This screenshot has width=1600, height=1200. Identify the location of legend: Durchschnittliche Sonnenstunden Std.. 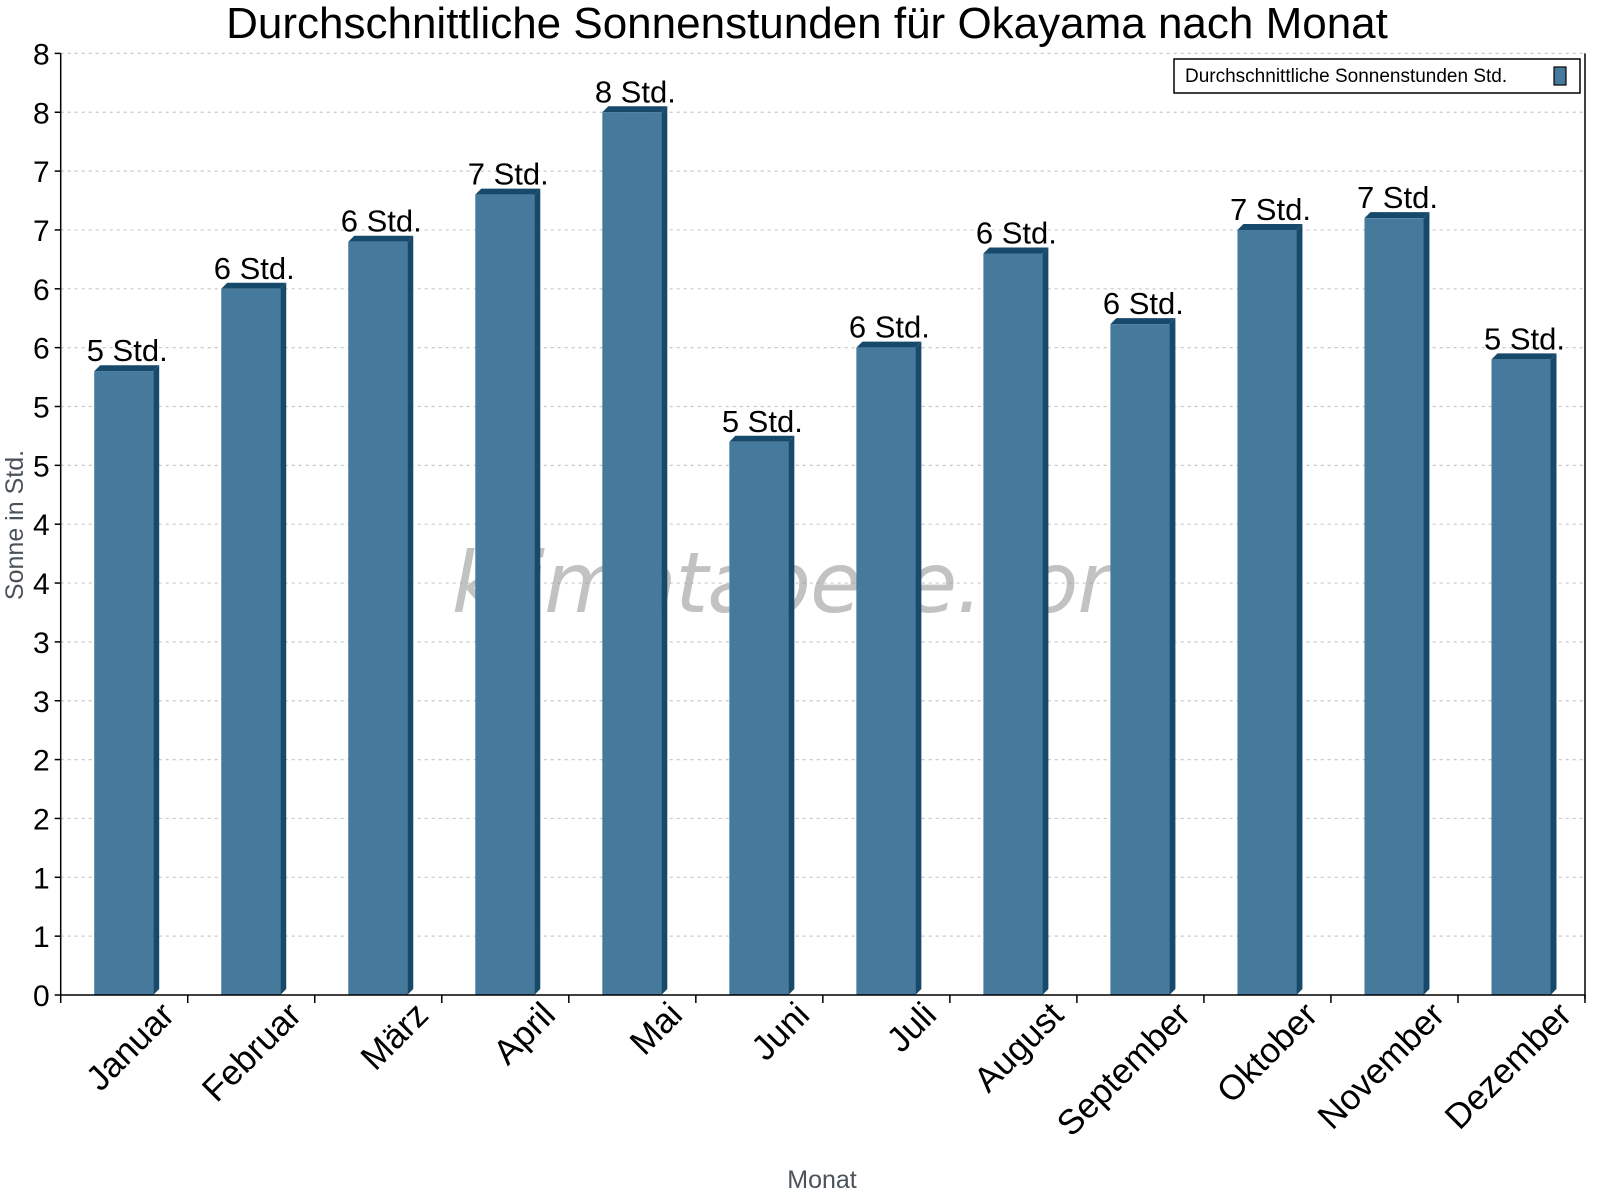
(1377, 76).